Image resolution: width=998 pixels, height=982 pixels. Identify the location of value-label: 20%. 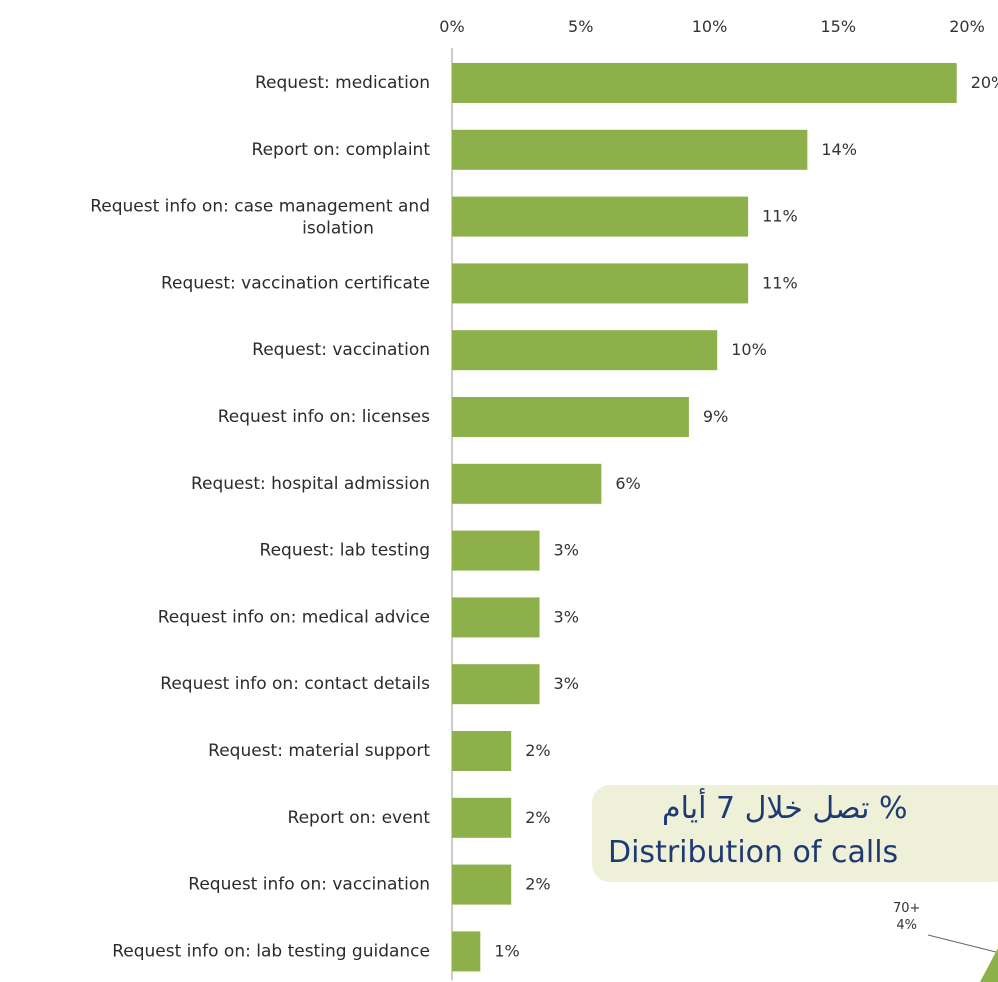
(984, 82).